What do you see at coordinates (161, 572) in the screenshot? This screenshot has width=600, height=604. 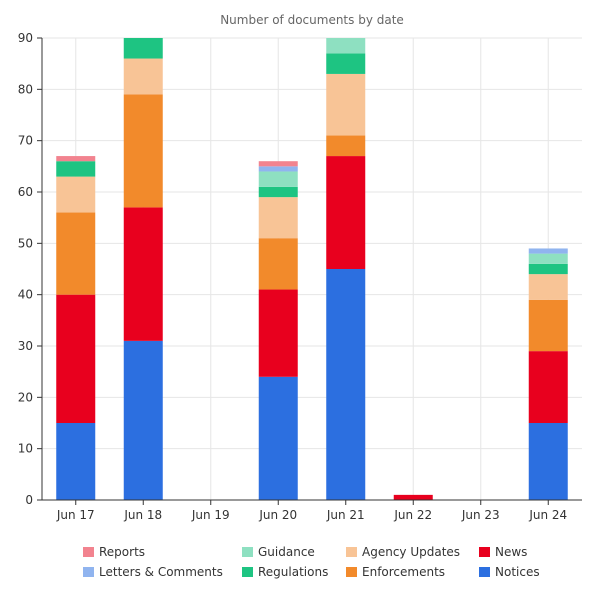 I see `legend-label: Letters & Comments` at bounding box center [161, 572].